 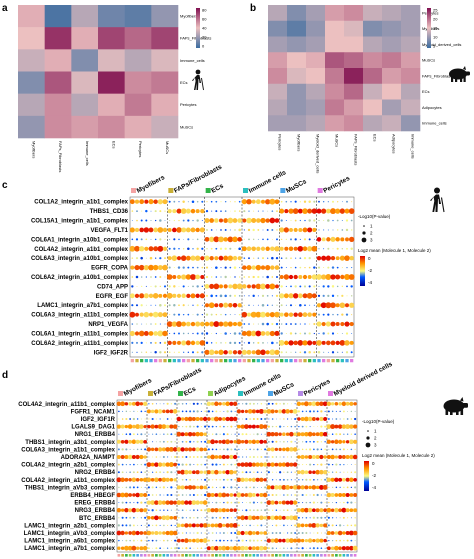 I want to click on interaction-label: EGFR_COPA, so click(x=110, y=269).